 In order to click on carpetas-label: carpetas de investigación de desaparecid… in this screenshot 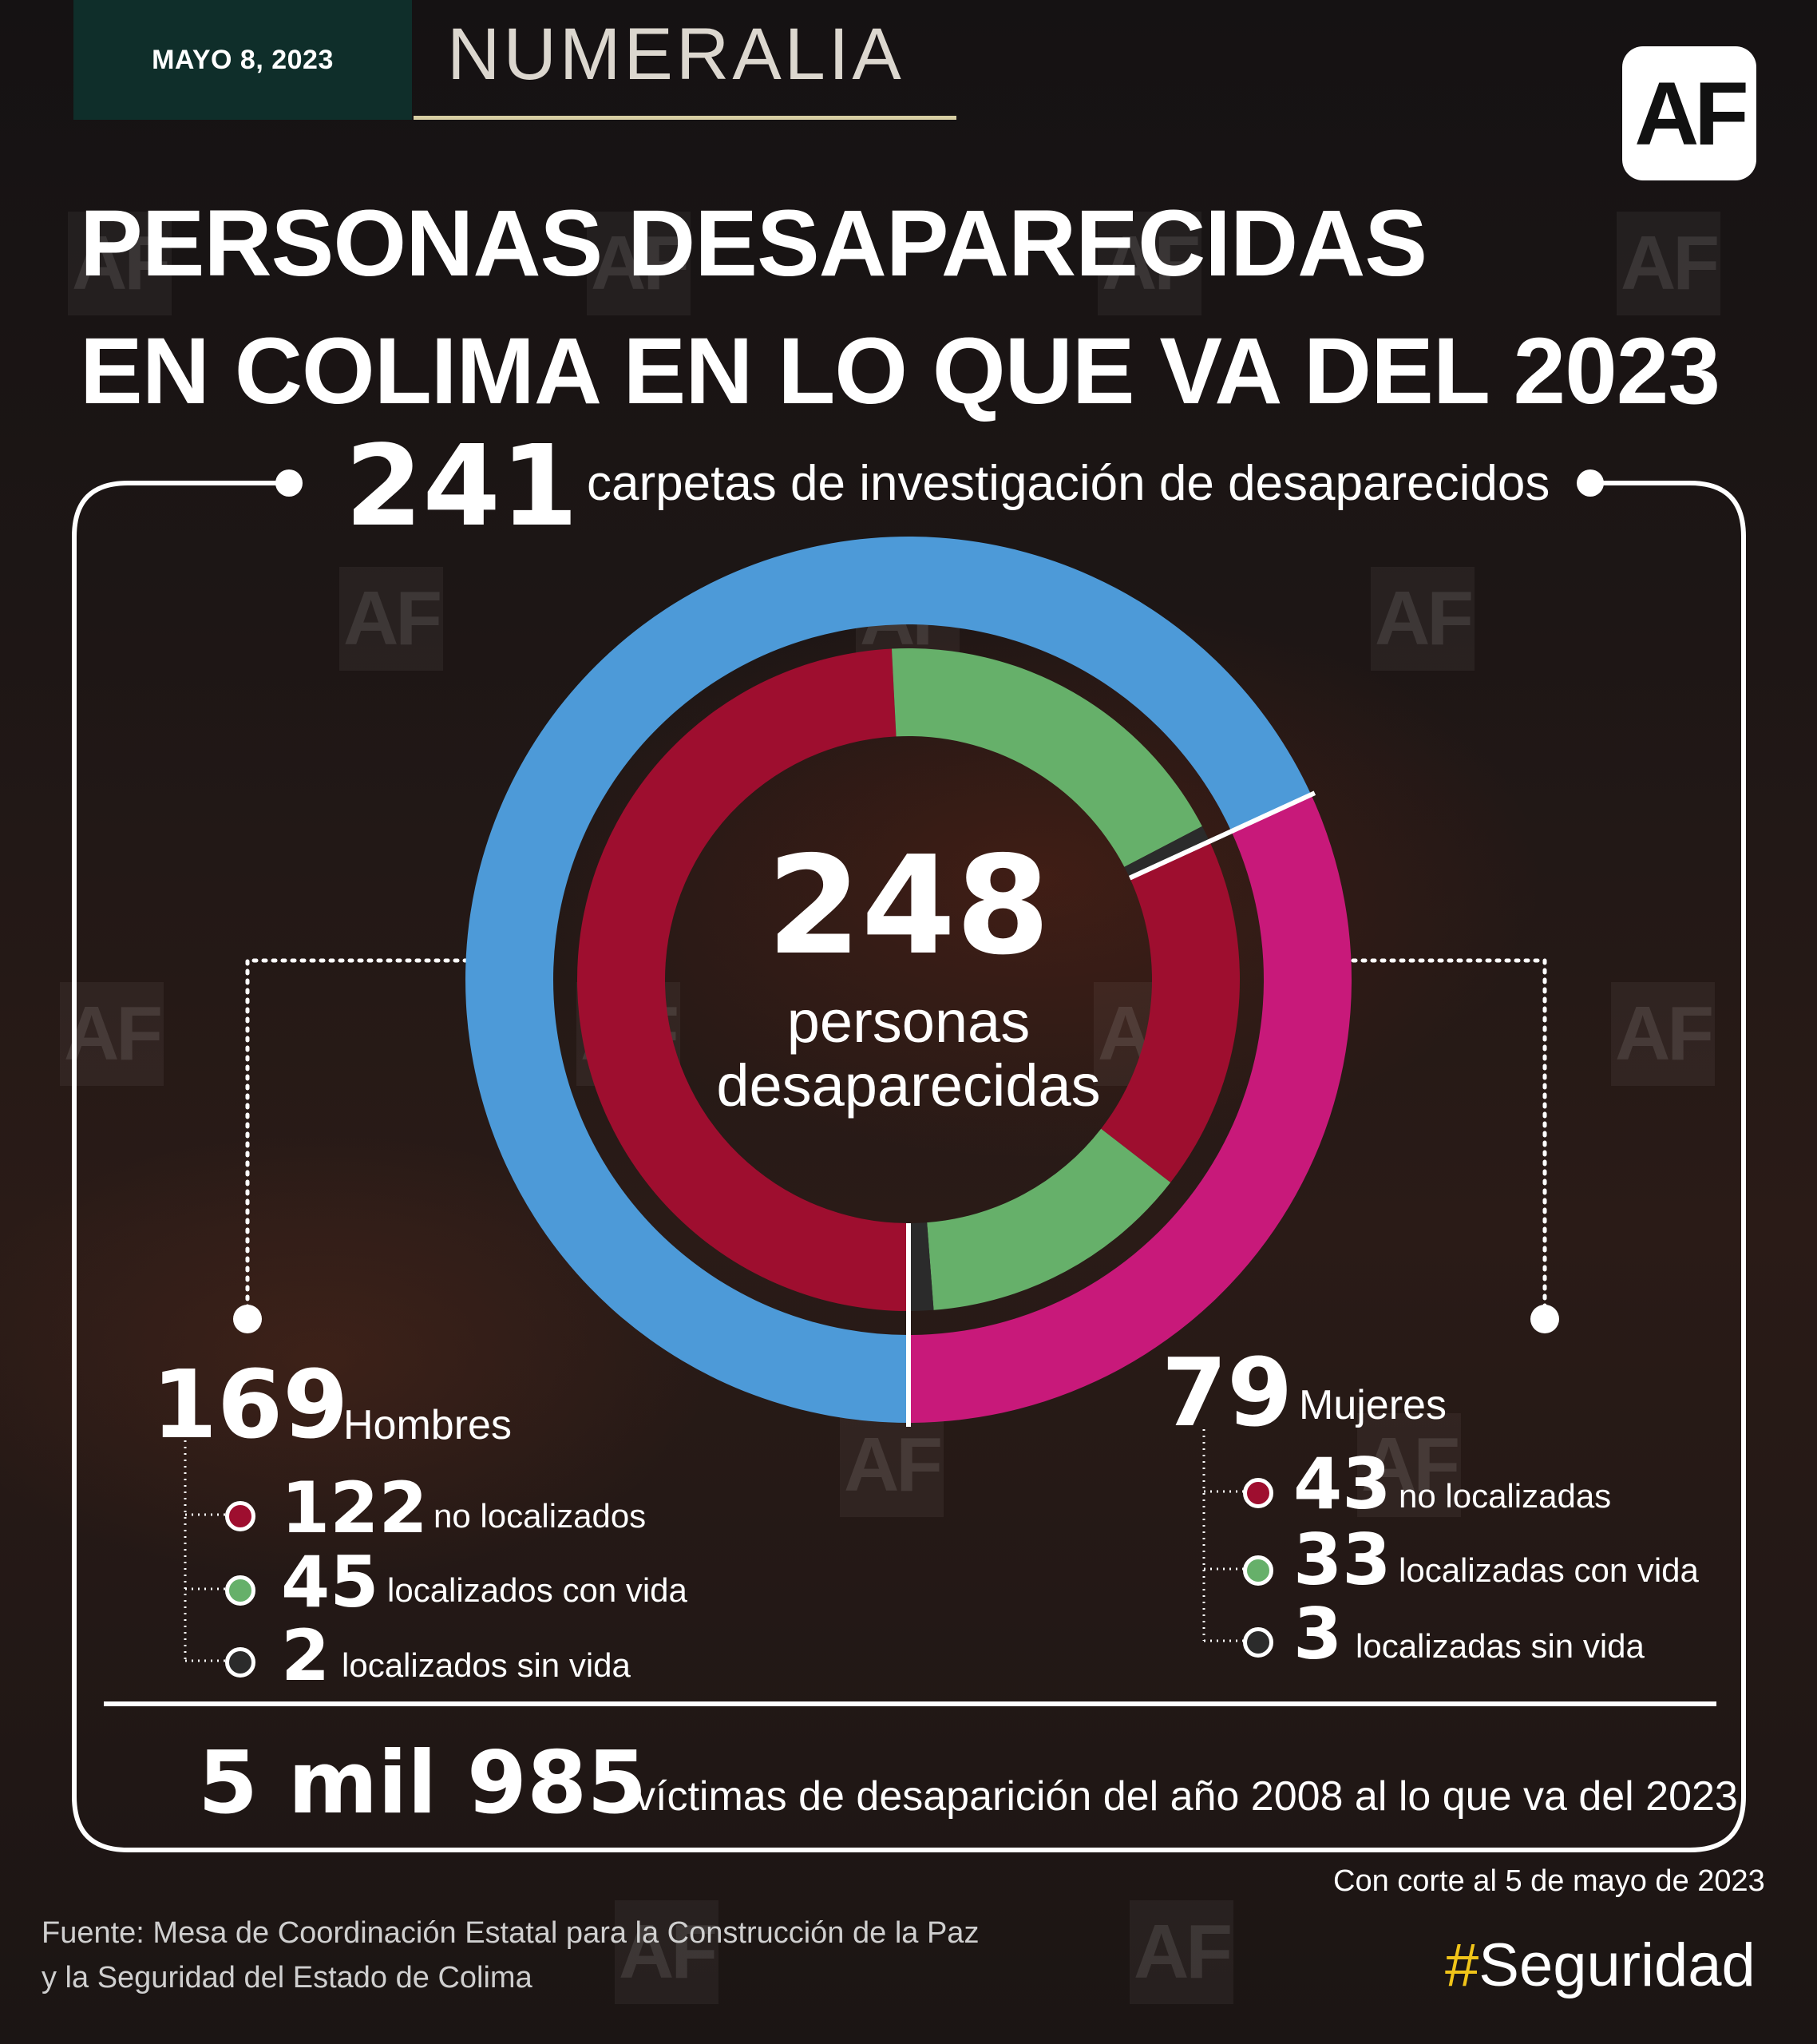, I will do `click(1068, 483)`.